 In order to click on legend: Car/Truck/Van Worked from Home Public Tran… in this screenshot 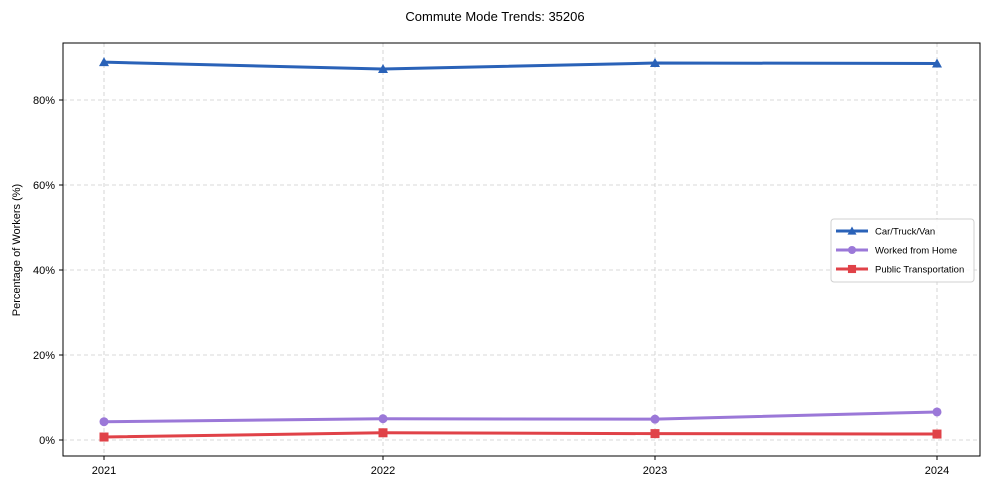, I will do `click(902, 250)`.